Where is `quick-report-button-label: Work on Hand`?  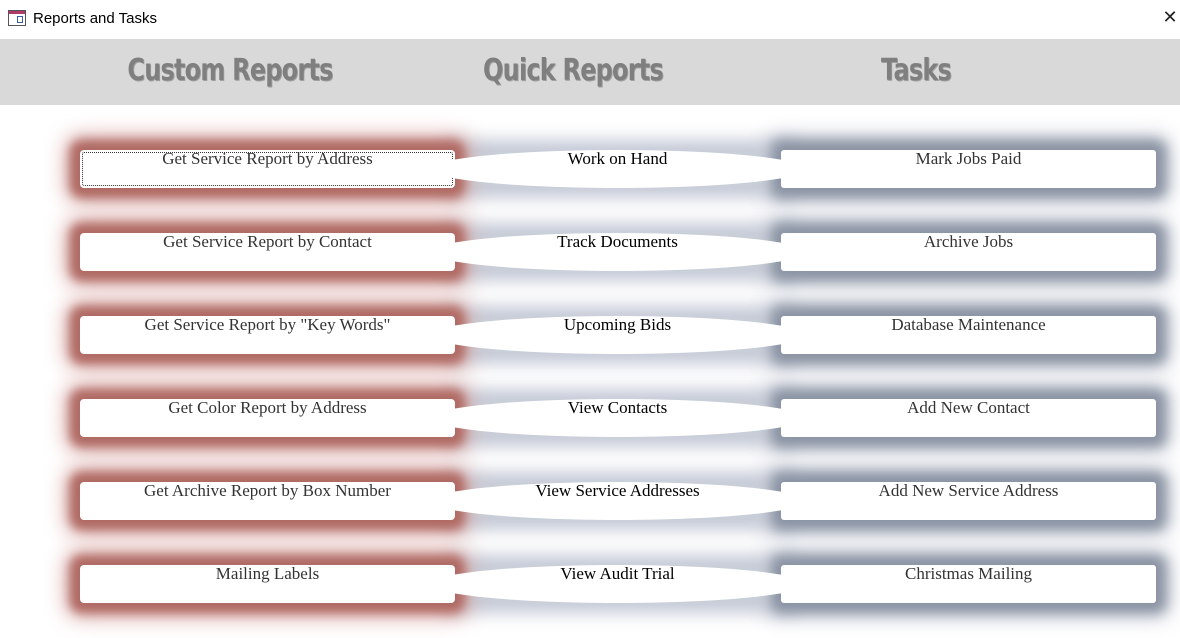
quick-report-button-label: Work on Hand is located at coordinates (617, 158).